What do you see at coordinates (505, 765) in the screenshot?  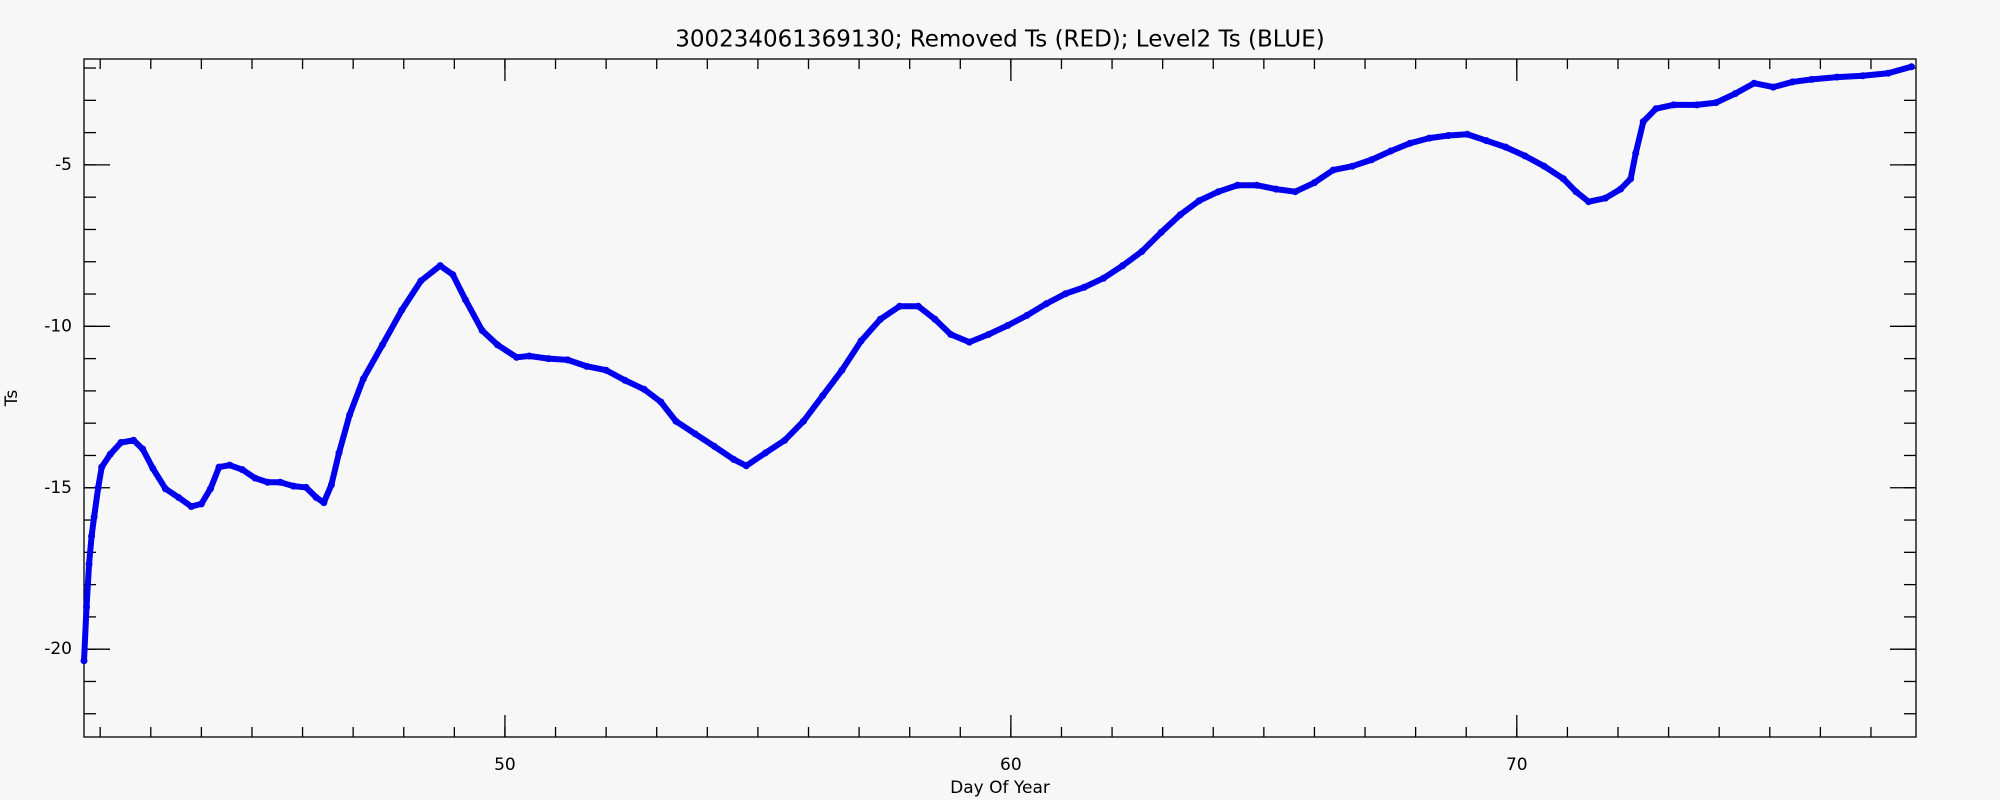 I see `x-tick-label: 50` at bounding box center [505, 765].